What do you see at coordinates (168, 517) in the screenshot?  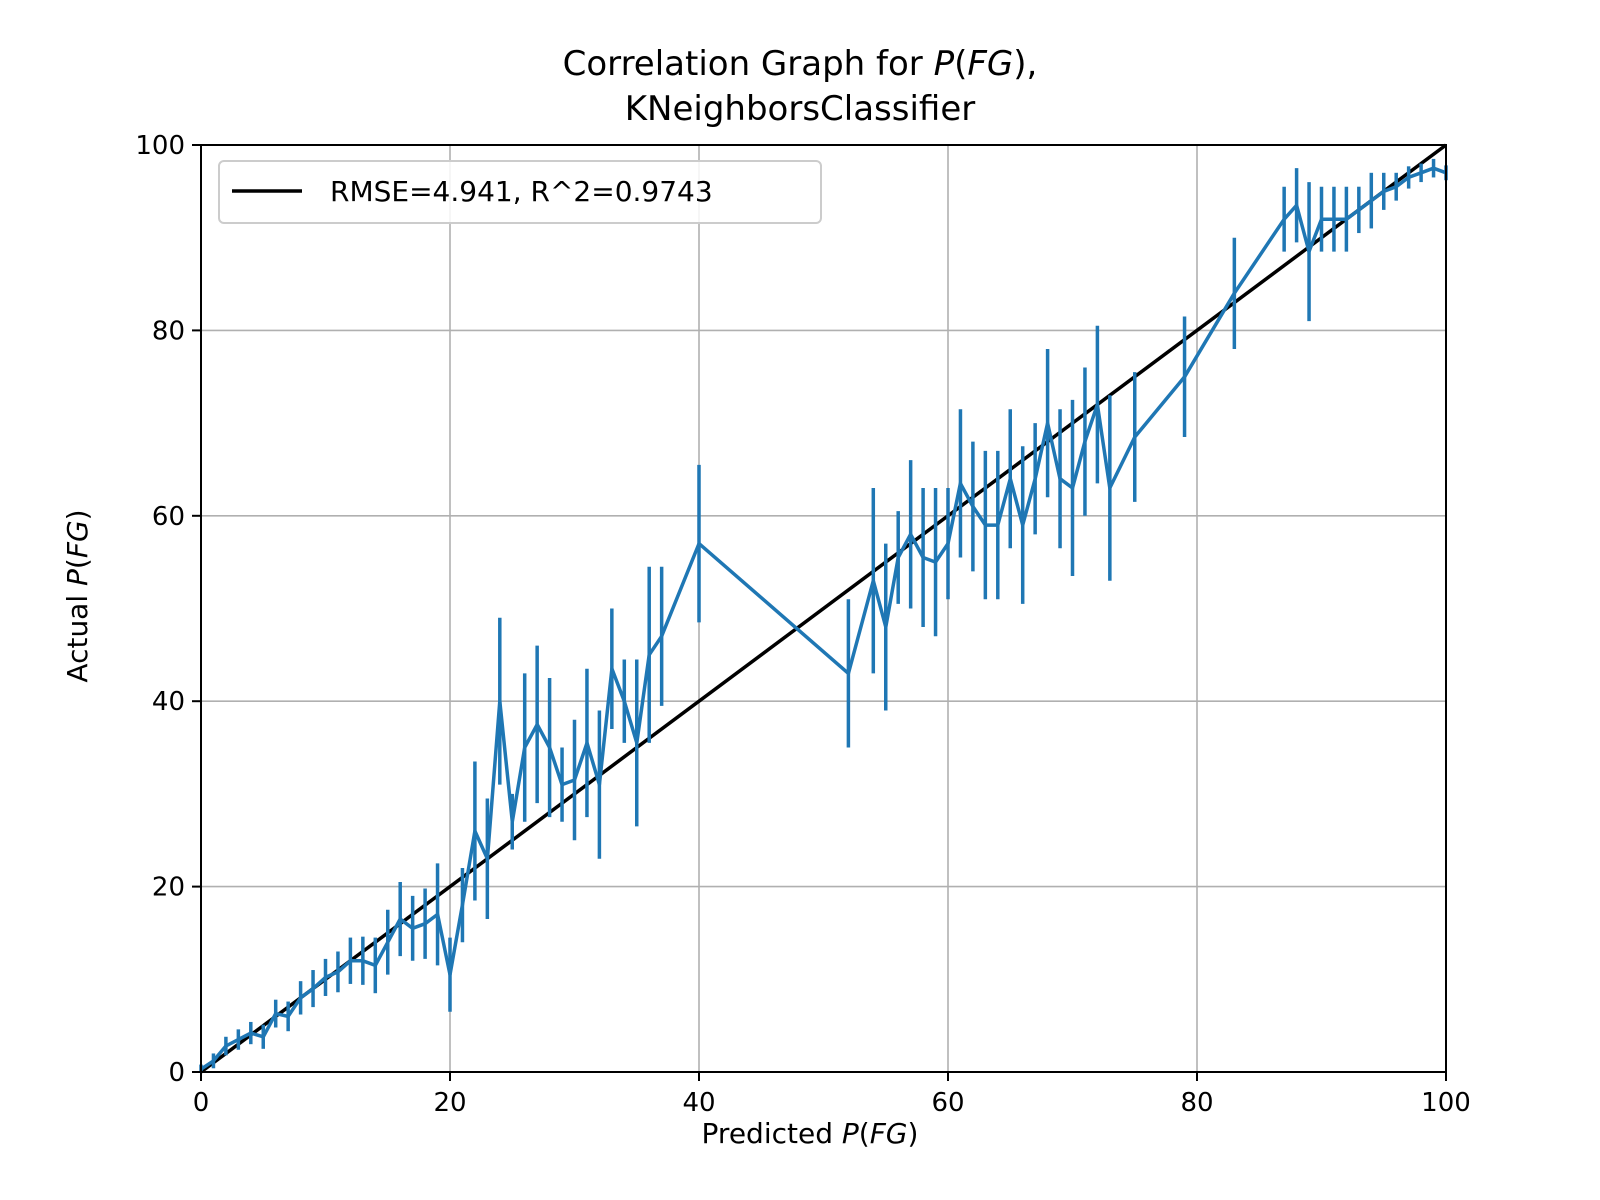 I see `y-tick-label: 60` at bounding box center [168, 517].